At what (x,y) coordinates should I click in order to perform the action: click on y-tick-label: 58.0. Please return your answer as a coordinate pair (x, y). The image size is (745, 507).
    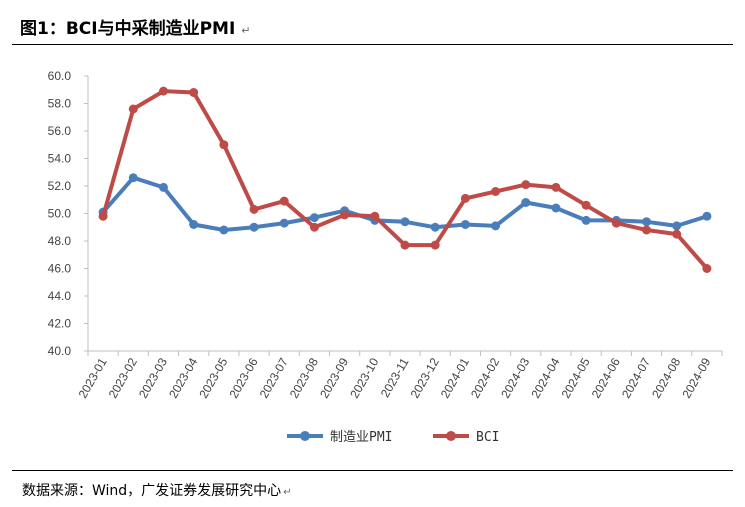
    Looking at the image, I should click on (60, 104).